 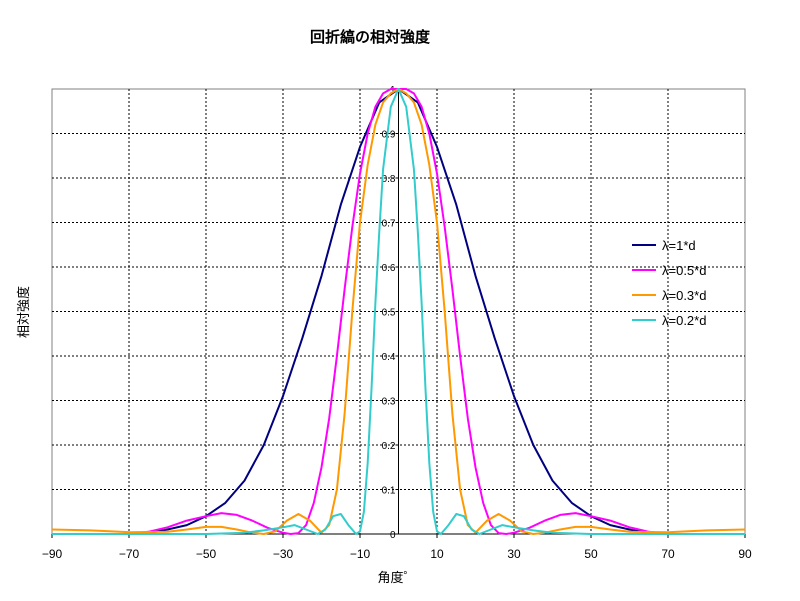 I want to click on x-tick-label: 70, so click(x=668, y=554).